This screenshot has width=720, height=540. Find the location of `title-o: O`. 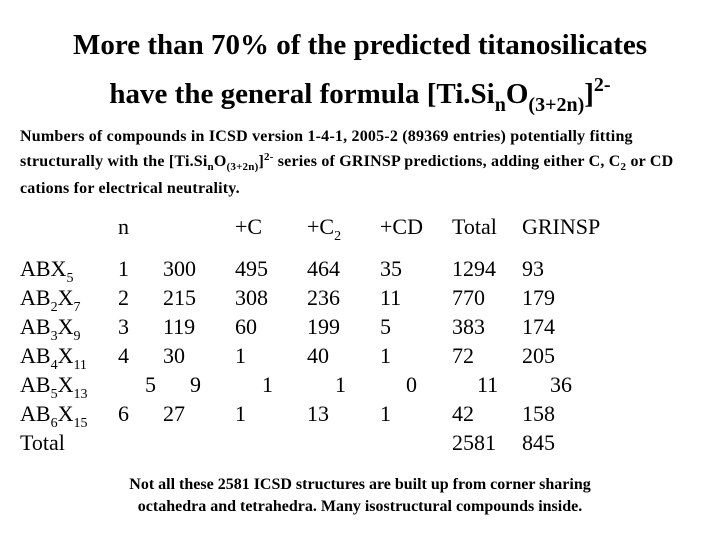

title-o: O is located at coordinates (517, 94).